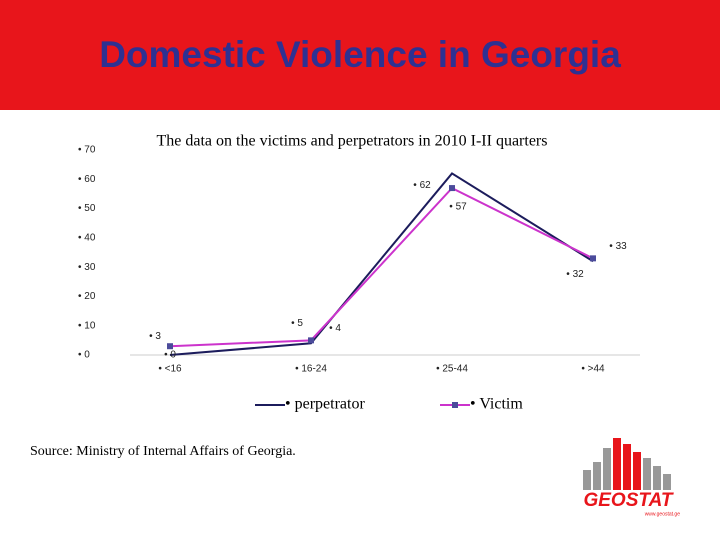 Image resolution: width=720 pixels, height=540 pixels. What do you see at coordinates (628, 500) in the screenshot?
I see `logo-text: GEOSTAT` at bounding box center [628, 500].